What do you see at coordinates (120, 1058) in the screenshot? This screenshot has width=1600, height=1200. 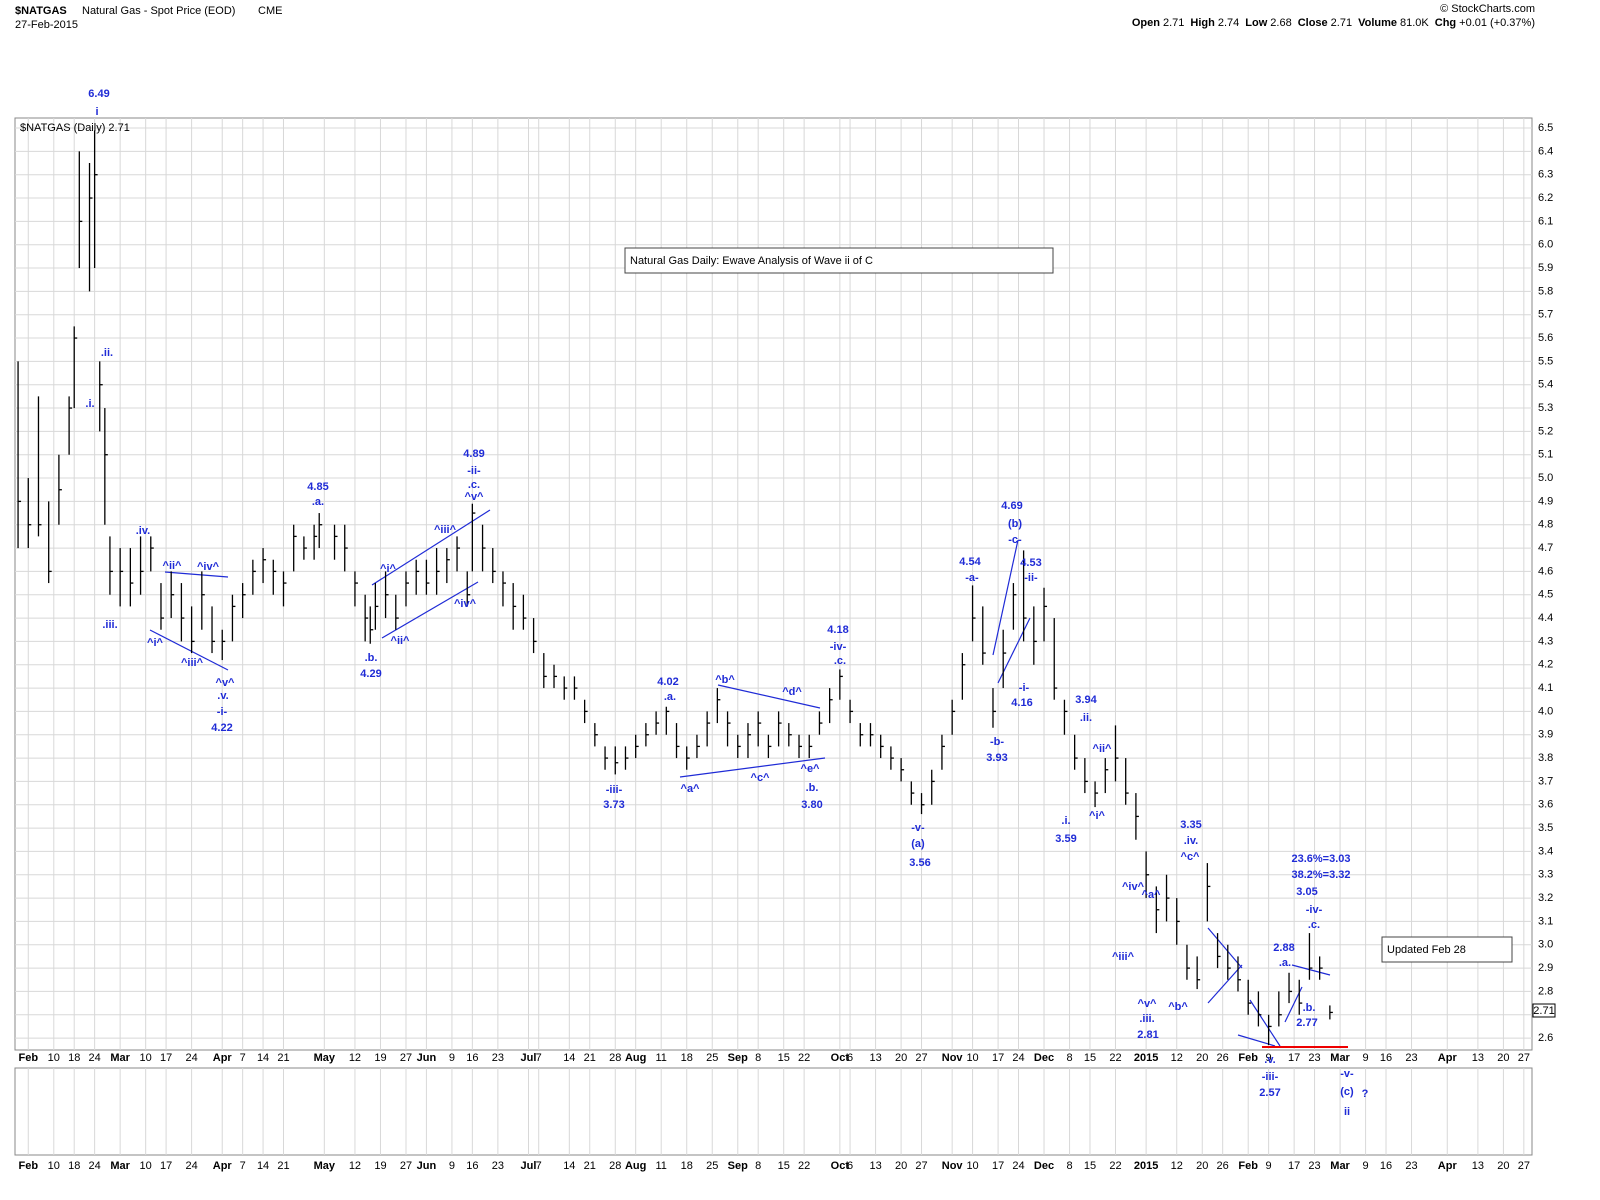 I see `x-tick-label: Mar` at bounding box center [120, 1058].